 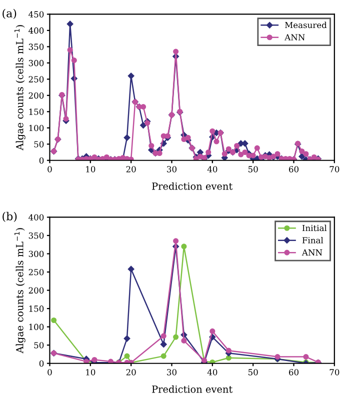 What do you see at coordinates (9, 14) in the screenshot?
I see `text: (a)` at bounding box center [9, 14].